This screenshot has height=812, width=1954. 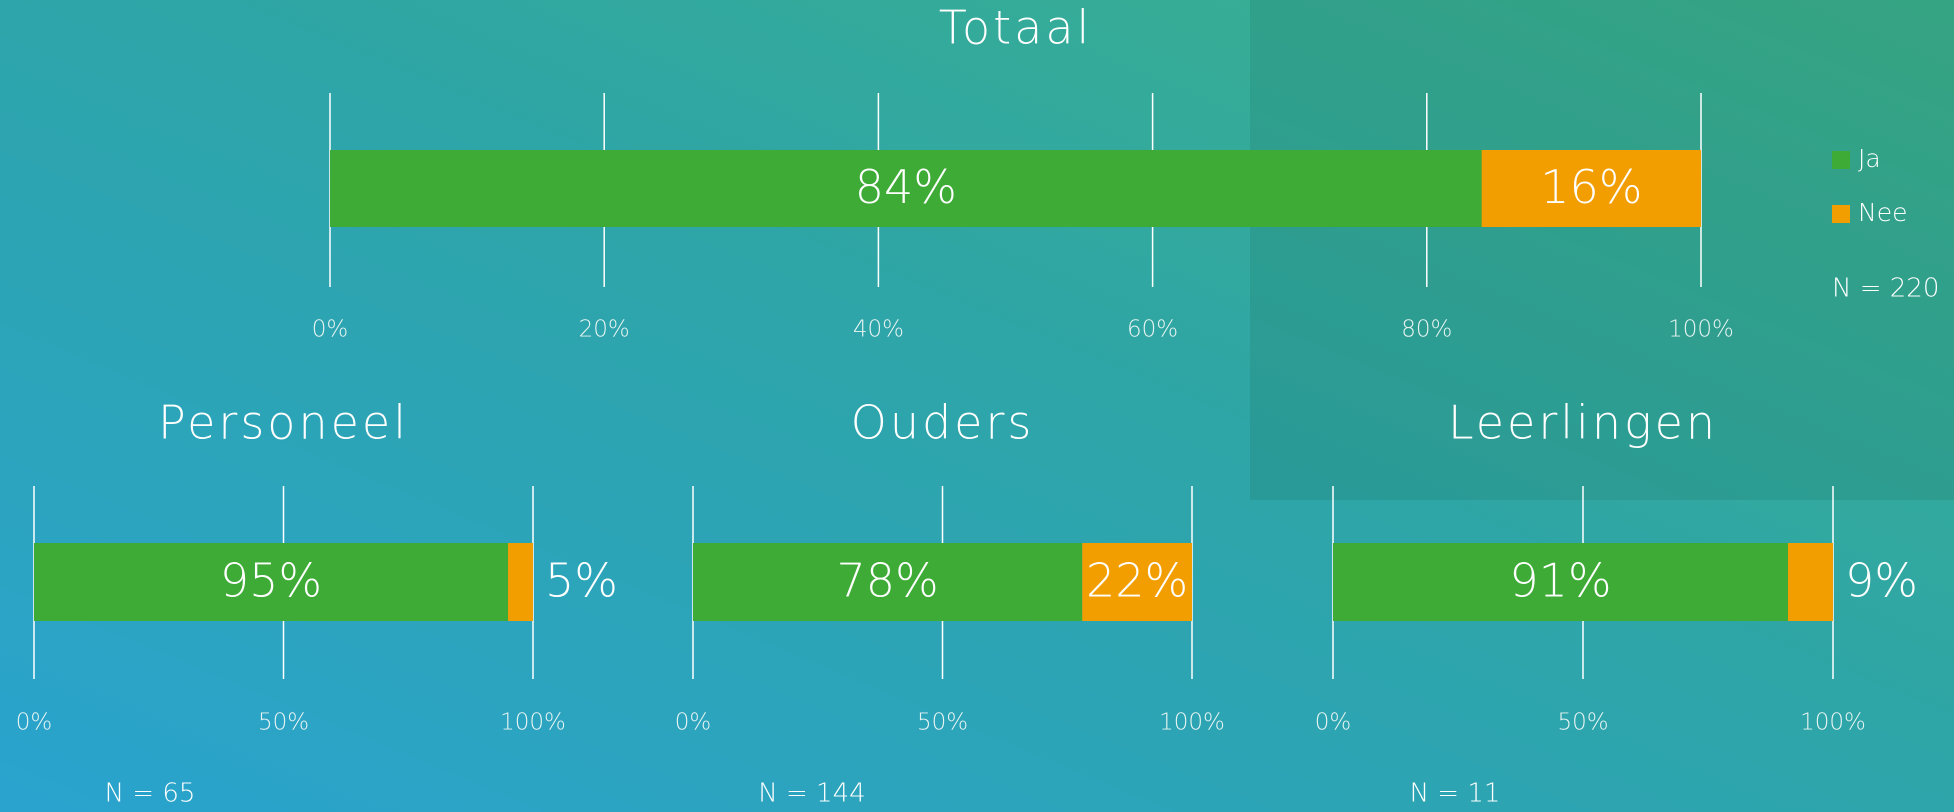 I want to click on sample-size: N = 65, so click(x=150, y=794).